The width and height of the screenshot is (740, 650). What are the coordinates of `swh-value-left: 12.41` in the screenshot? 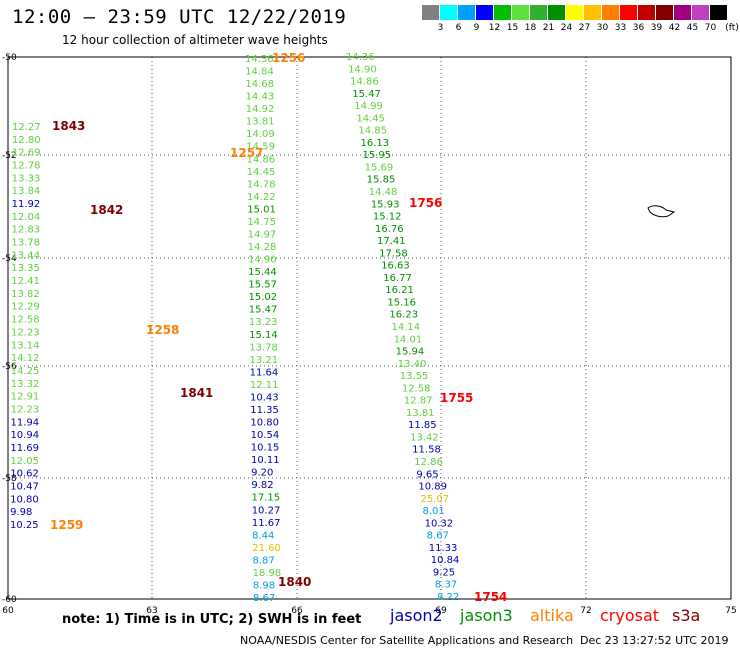 It's located at (25, 281).